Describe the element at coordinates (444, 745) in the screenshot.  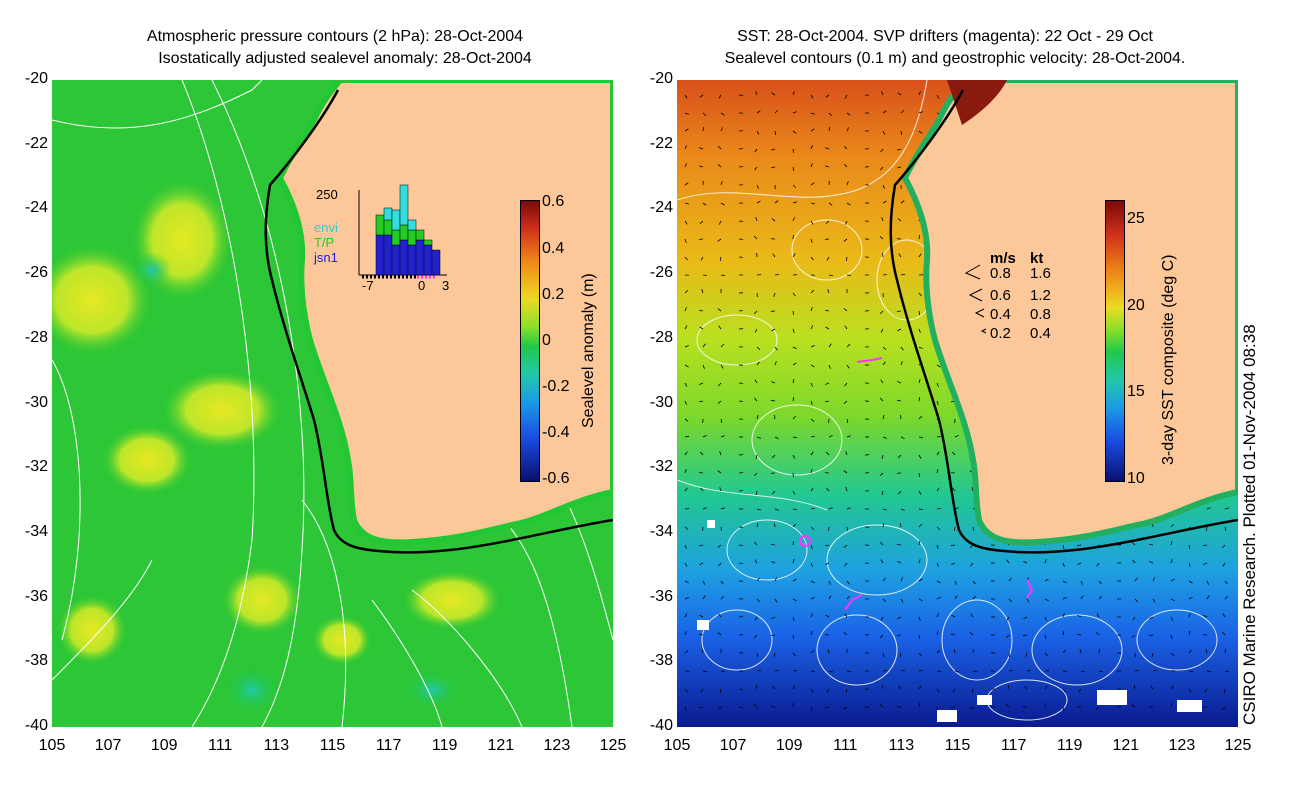
I see `left-x-tick: 119` at that location.